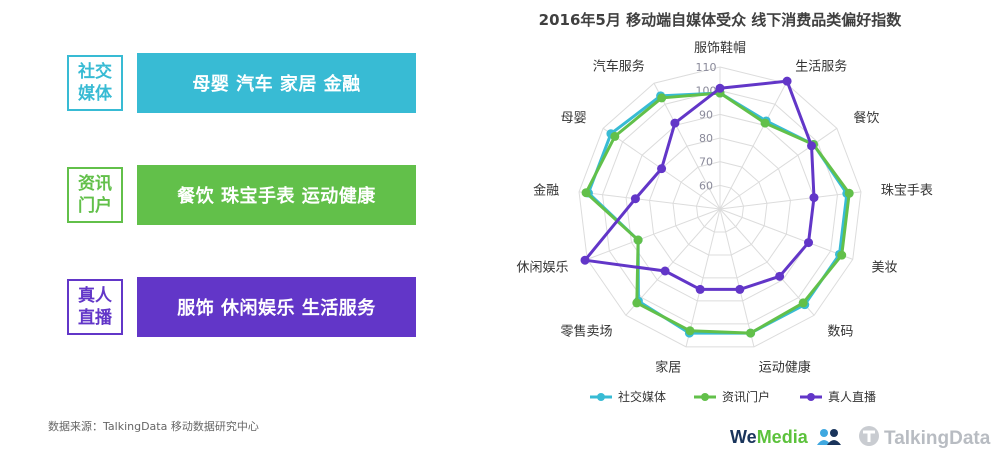  I want to click on bar-live: 服饰 休闲娱乐 生活服务, so click(276, 307).